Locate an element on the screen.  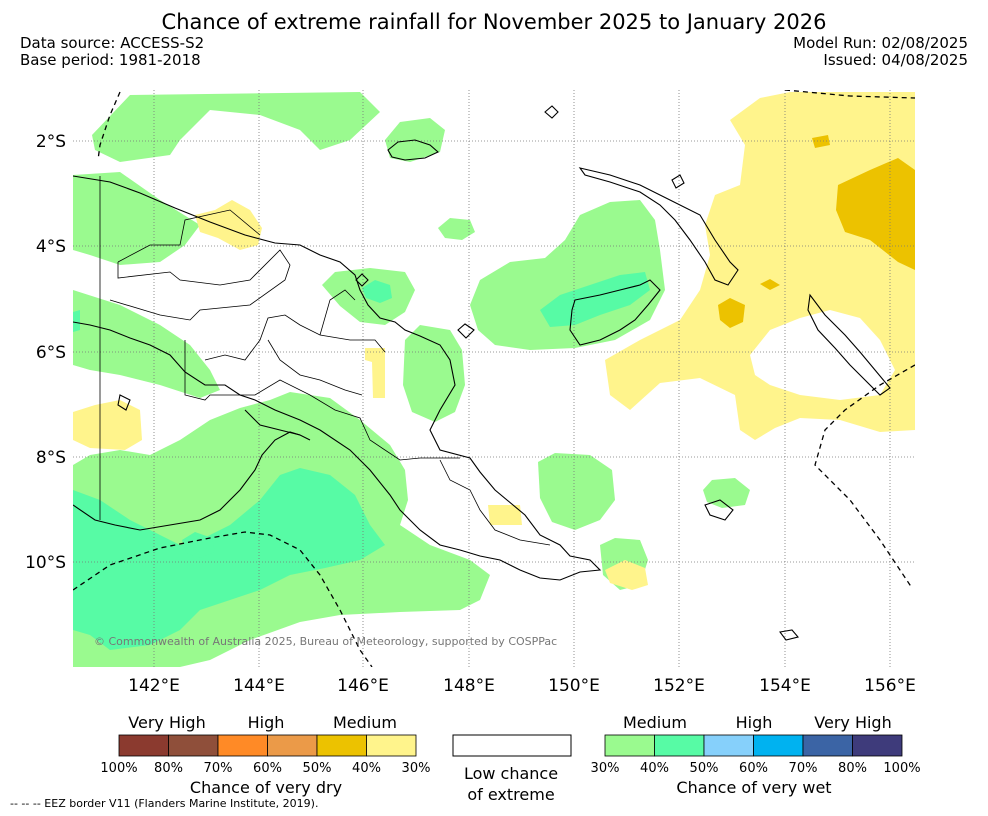
wet-category-very-high: Very High is located at coordinates (852, 722).